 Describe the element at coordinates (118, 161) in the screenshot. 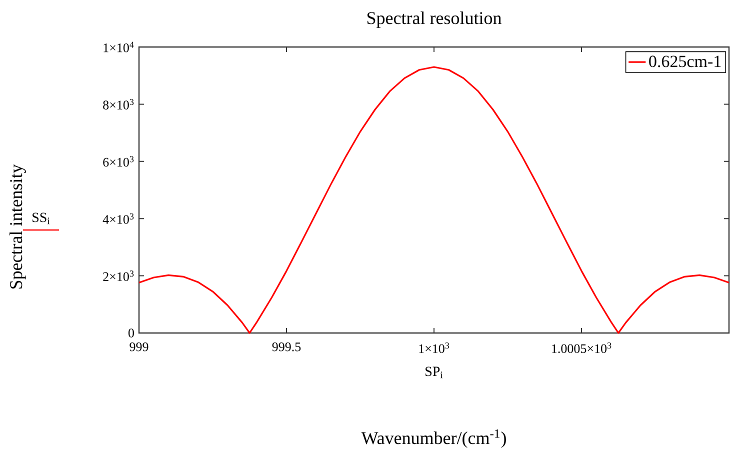

I see `y-tick-label: 6×10$^{3}$` at that location.